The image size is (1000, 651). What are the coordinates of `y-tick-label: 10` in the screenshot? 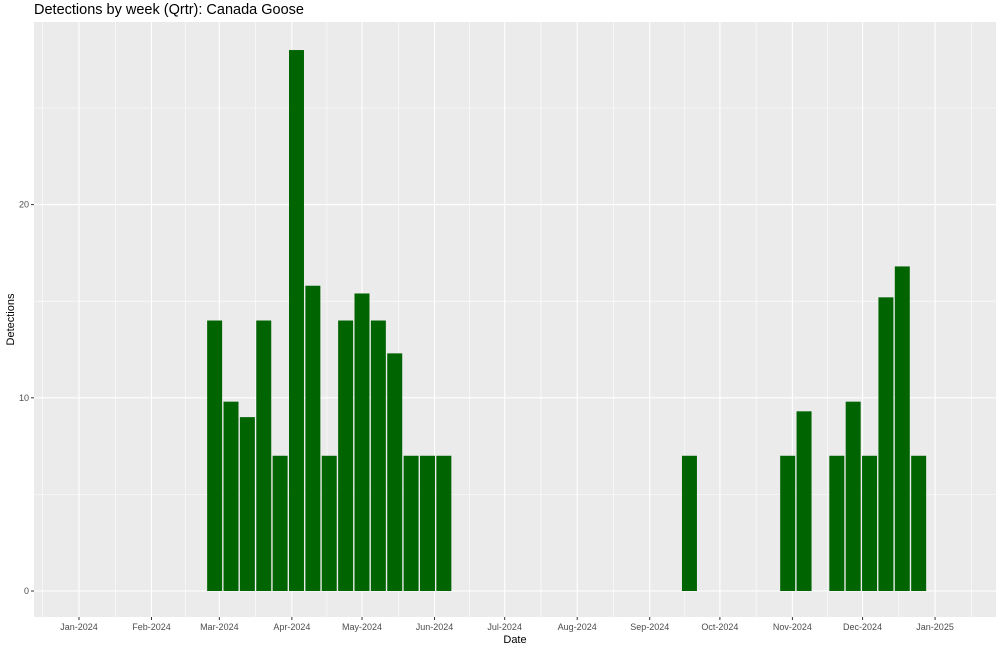 It's located at (24, 398).